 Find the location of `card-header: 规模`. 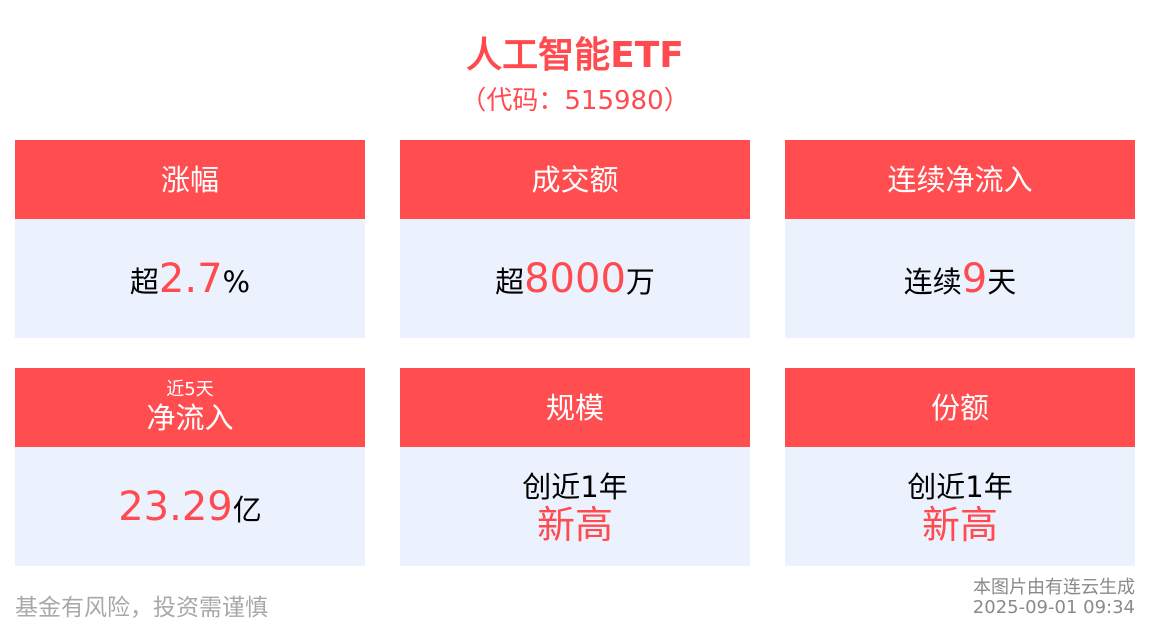

card-header: 规模 is located at coordinates (575, 407).